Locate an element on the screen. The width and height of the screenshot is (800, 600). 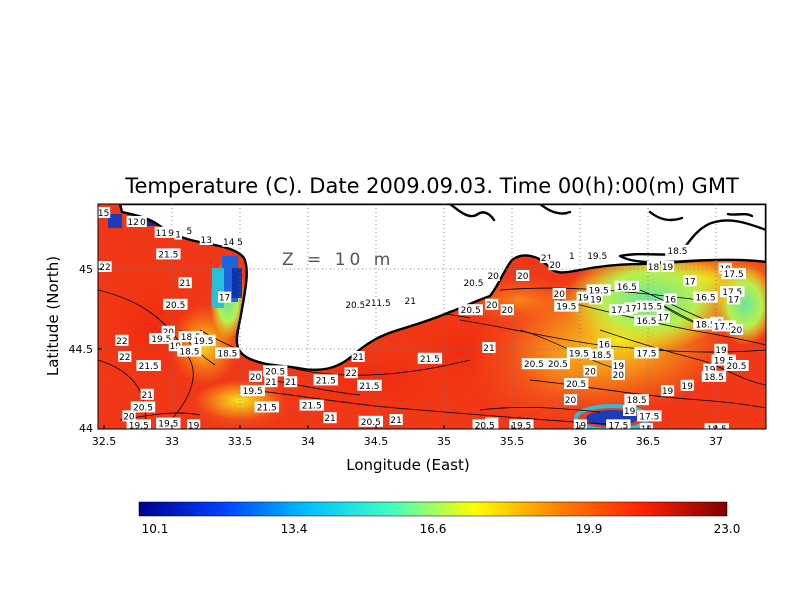
contour-label: 0 is located at coordinates (143, 222).